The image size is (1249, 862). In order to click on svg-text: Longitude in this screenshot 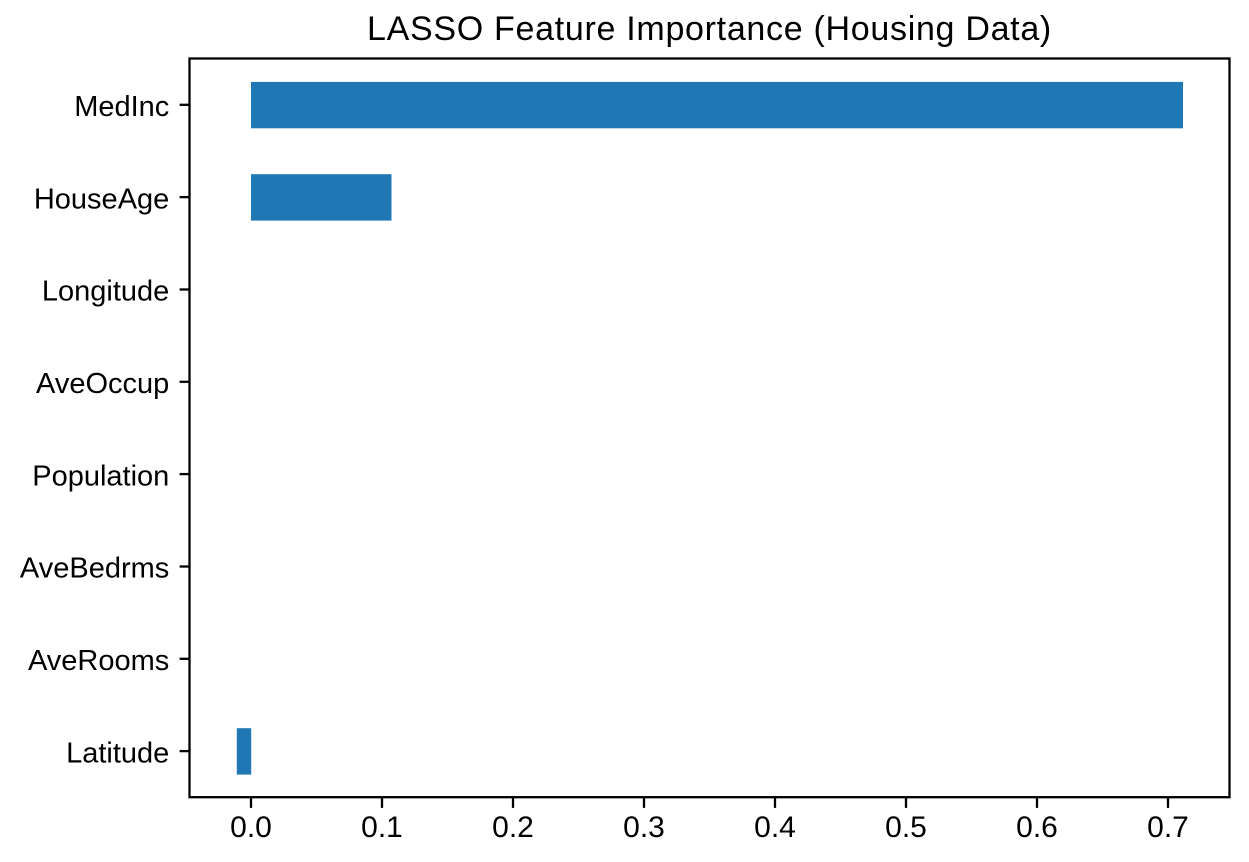, I will do `click(105, 292)`.